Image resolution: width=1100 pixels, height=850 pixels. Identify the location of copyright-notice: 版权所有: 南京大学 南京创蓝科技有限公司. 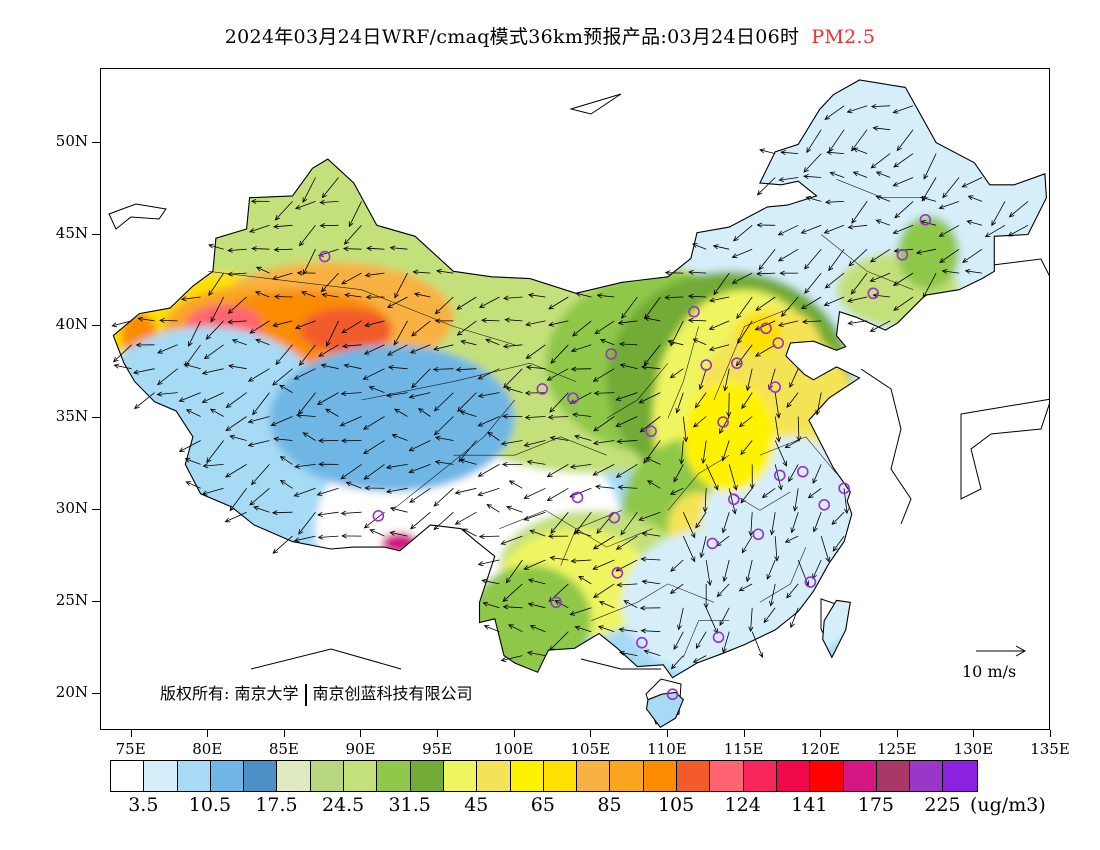
(316, 693).